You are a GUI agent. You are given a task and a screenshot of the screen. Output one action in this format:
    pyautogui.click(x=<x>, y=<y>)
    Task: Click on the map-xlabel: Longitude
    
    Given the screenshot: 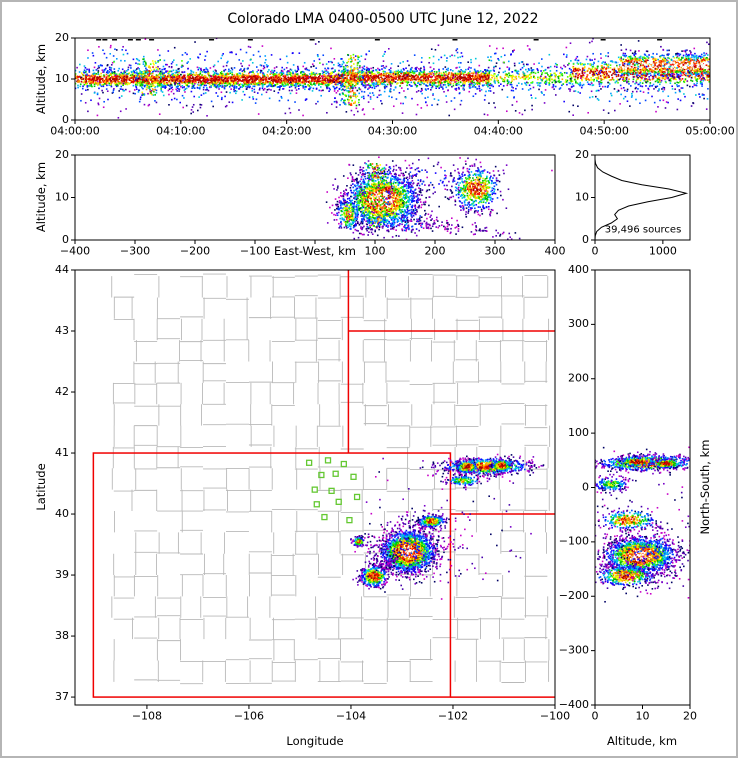 What is the action you would take?
    pyautogui.click(x=315, y=741)
    